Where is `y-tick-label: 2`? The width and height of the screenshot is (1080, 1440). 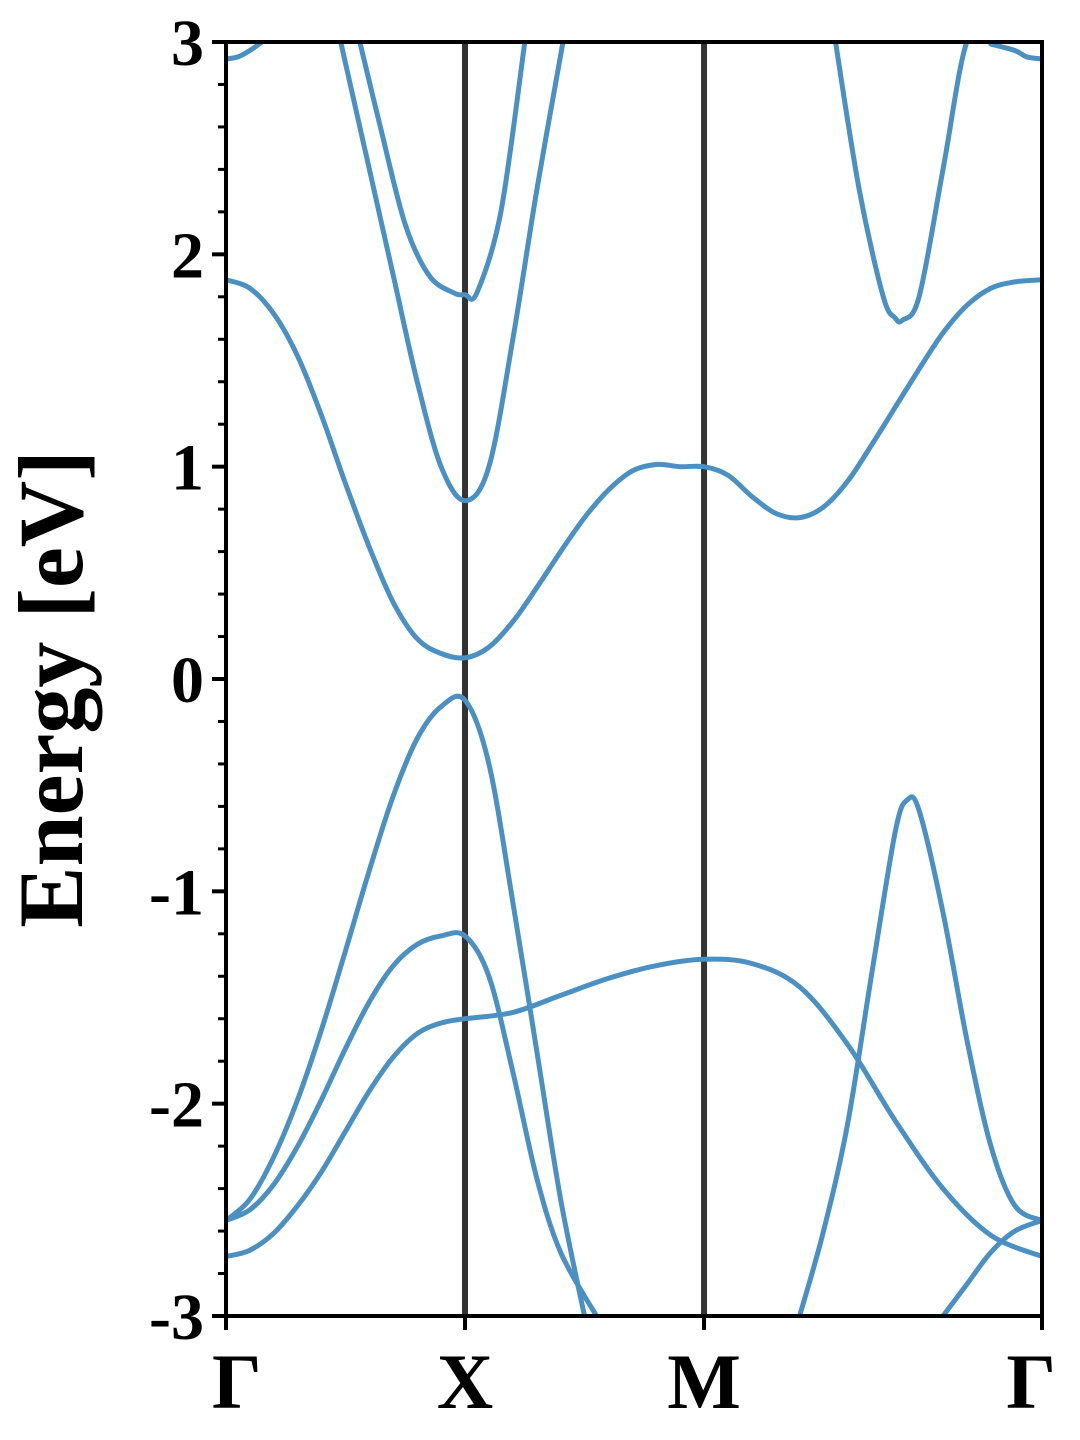
y-tick-label: 2 is located at coordinates (187, 255).